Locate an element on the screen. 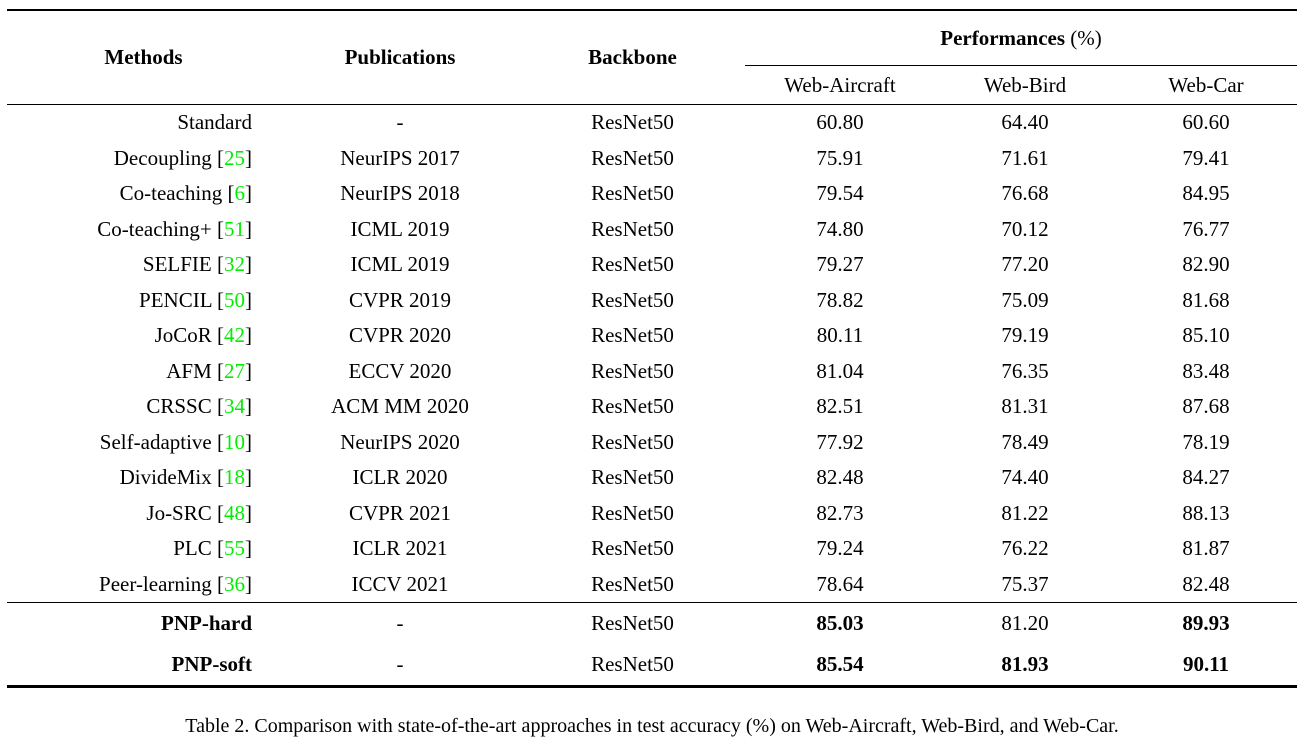  method-cell: PLC [55] is located at coordinates (212, 548).